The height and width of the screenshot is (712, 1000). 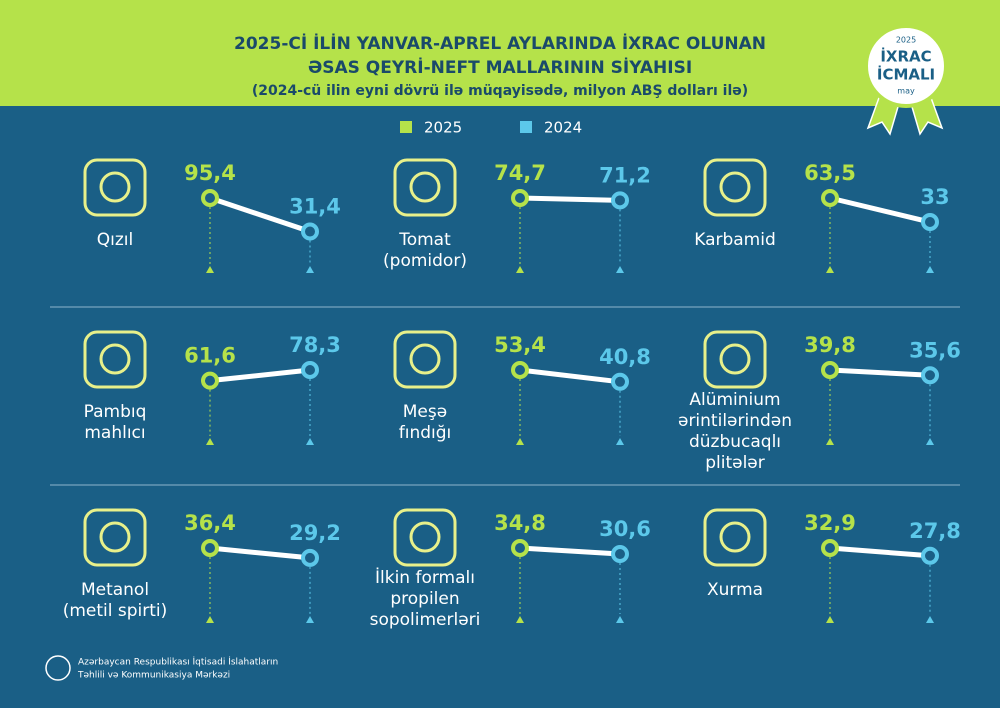 What do you see at coordinates (115, 611) in the screenshot?
I see `item-name: (metil spirti)` at bounding box center [115, 611].